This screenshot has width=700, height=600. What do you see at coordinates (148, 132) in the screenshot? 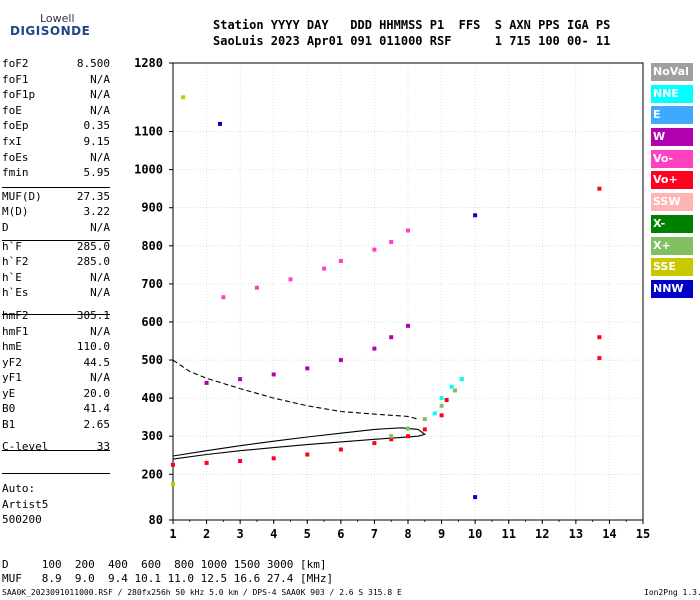
I see `y-tick-label: 1100` at bounding box center [148, 132].